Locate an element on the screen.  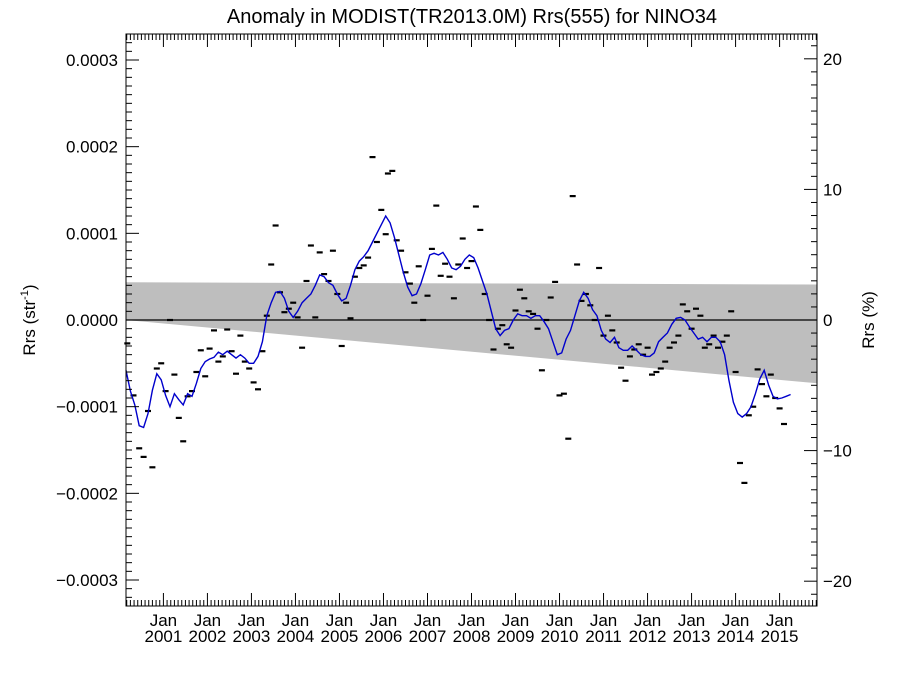
y-left-tick-label-5: −0.0002 is located at coordinates (87, 493).